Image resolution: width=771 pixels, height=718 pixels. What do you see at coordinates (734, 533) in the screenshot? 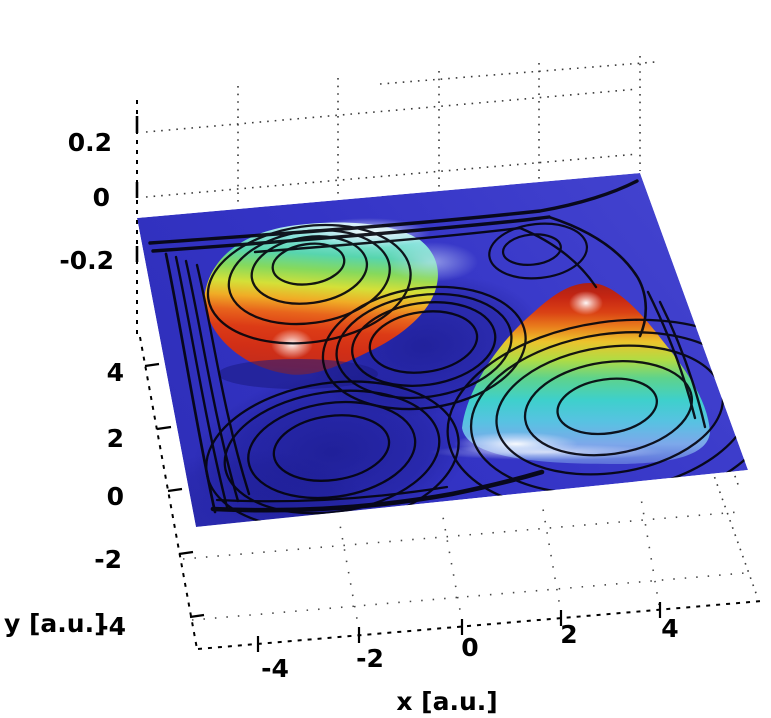
I see `rightwall-gridline` at bounding box center [734, 533].